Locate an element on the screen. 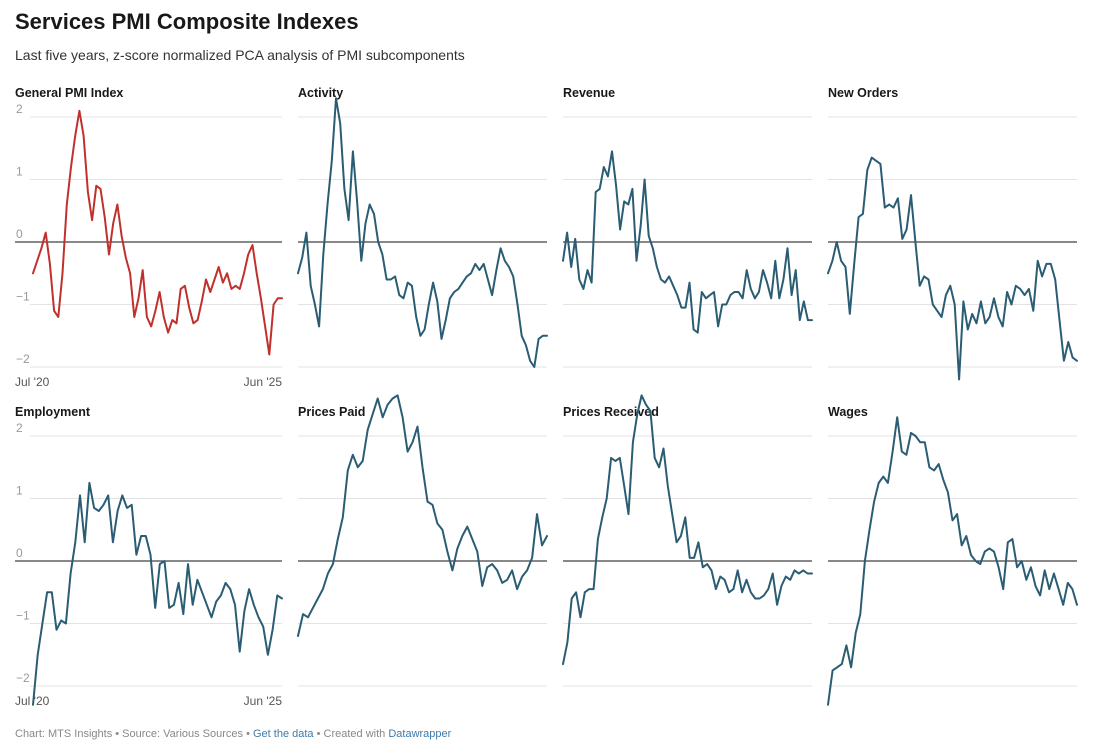 Image resolution: width=1094 pixels, height=755 pixels. footer-credit: Chart: MTS Insights is located at coordinates (64, 734).